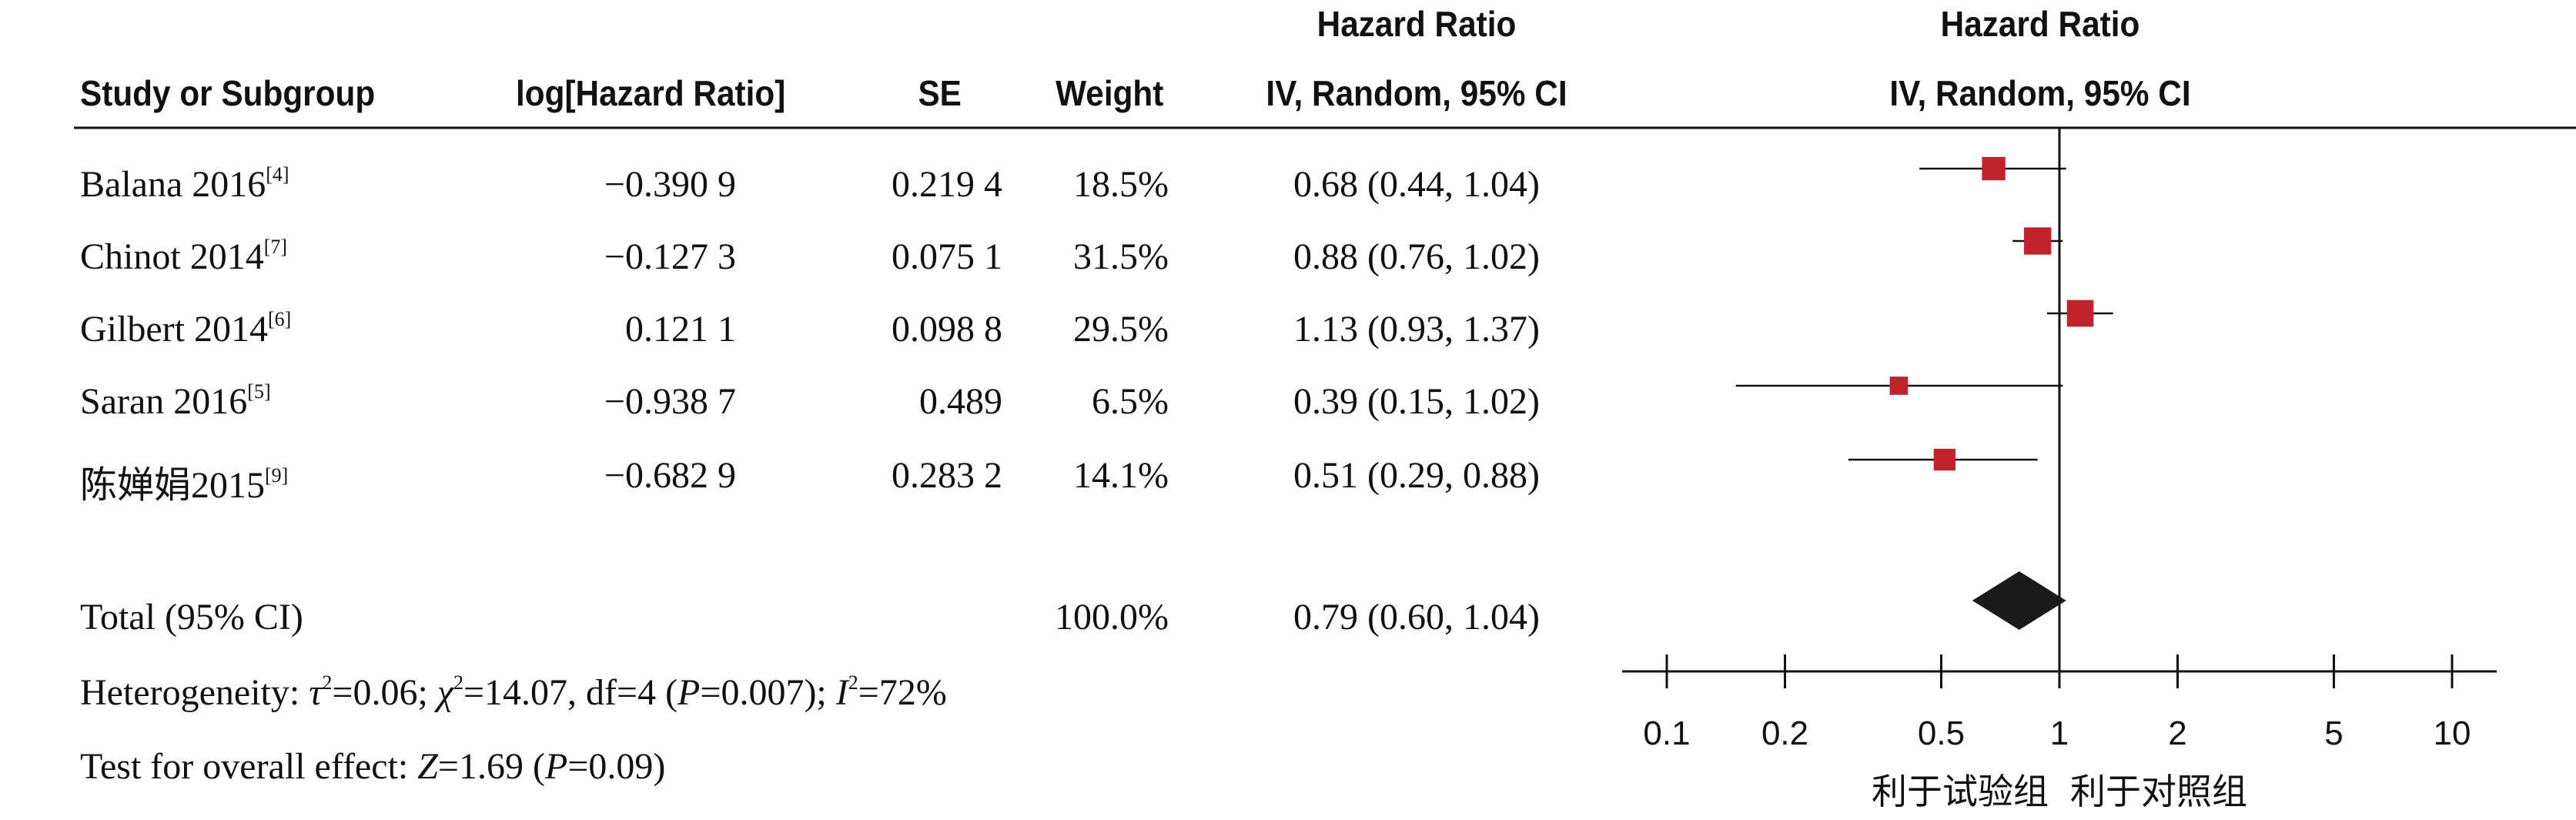 Image resolution: width=2576 pixels, height=820 pixels. Describe the element at coordinates (2019, 601) in the screenshot. I see `pooled-diamond` at that location.